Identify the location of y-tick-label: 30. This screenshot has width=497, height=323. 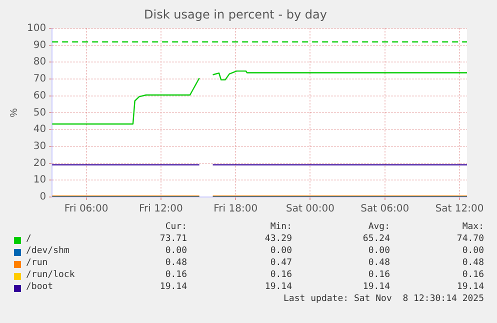
(39, 146).